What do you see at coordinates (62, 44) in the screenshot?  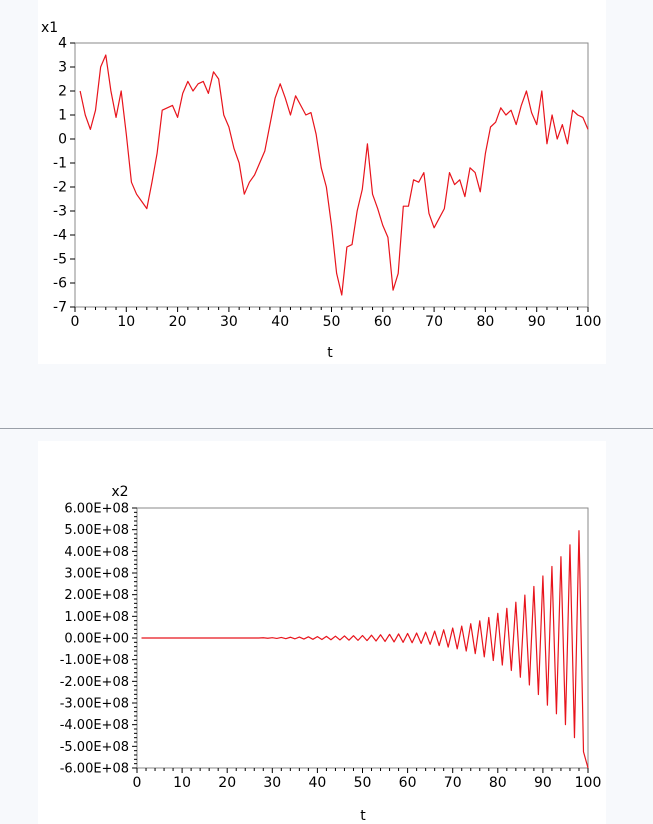 I see `y-tick-label: 4` at bounding box center [62, 44].